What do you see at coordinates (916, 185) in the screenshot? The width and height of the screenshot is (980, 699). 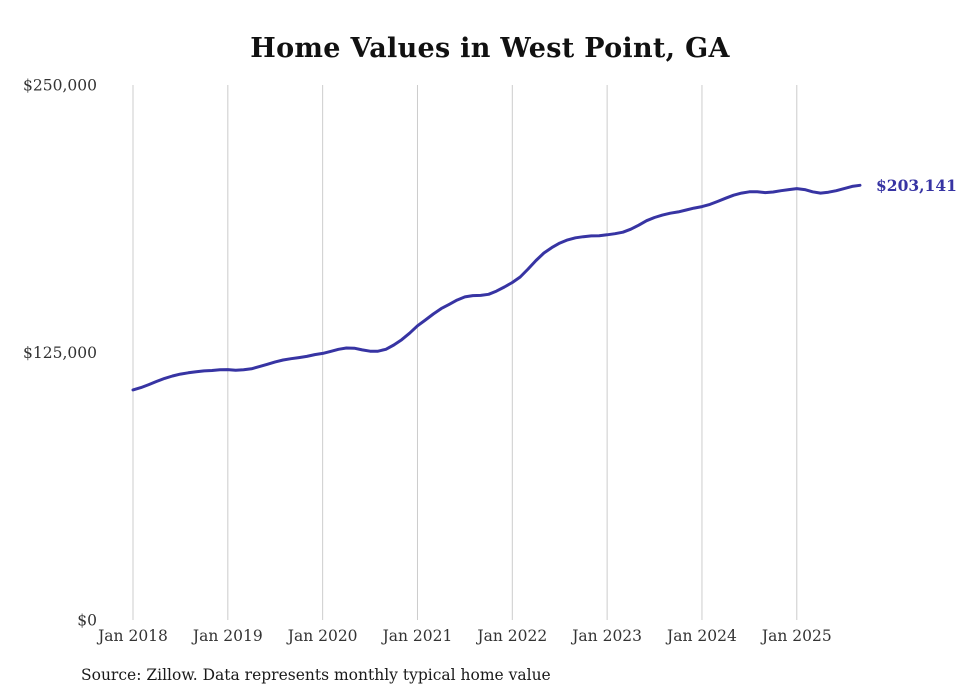 I see `end-value-label: $203,141` at bounding box center [916, 185].